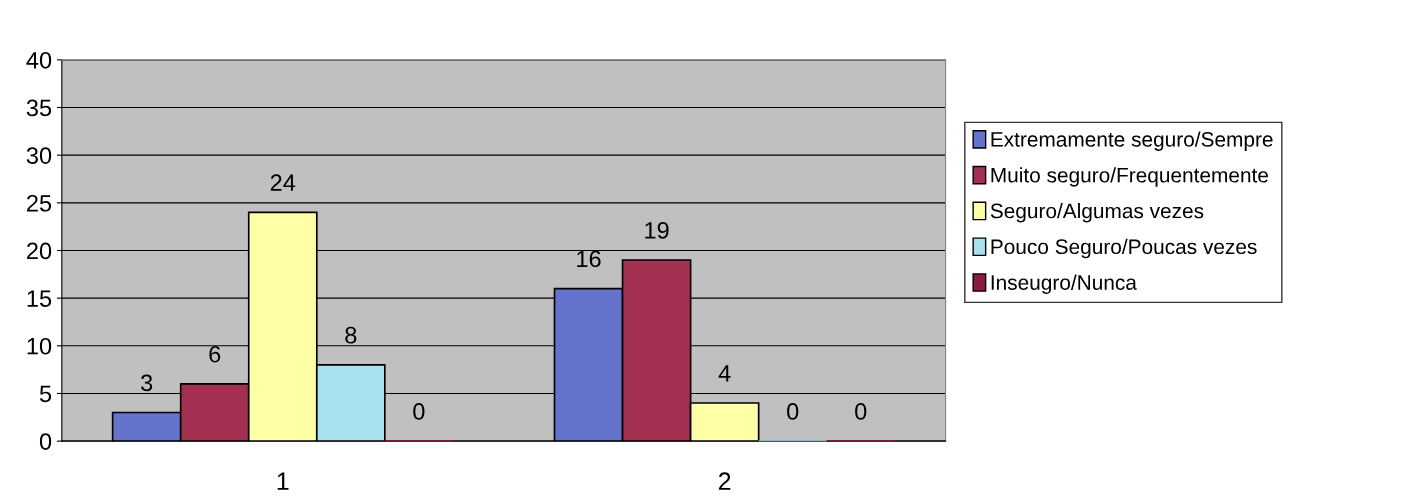 The height and width of the screenshot is (503, 1405). Describe the element at coordinates (1129, 177) in the screenshot. I see `legend-label: Muito seguro/Frequentemente` at that location.